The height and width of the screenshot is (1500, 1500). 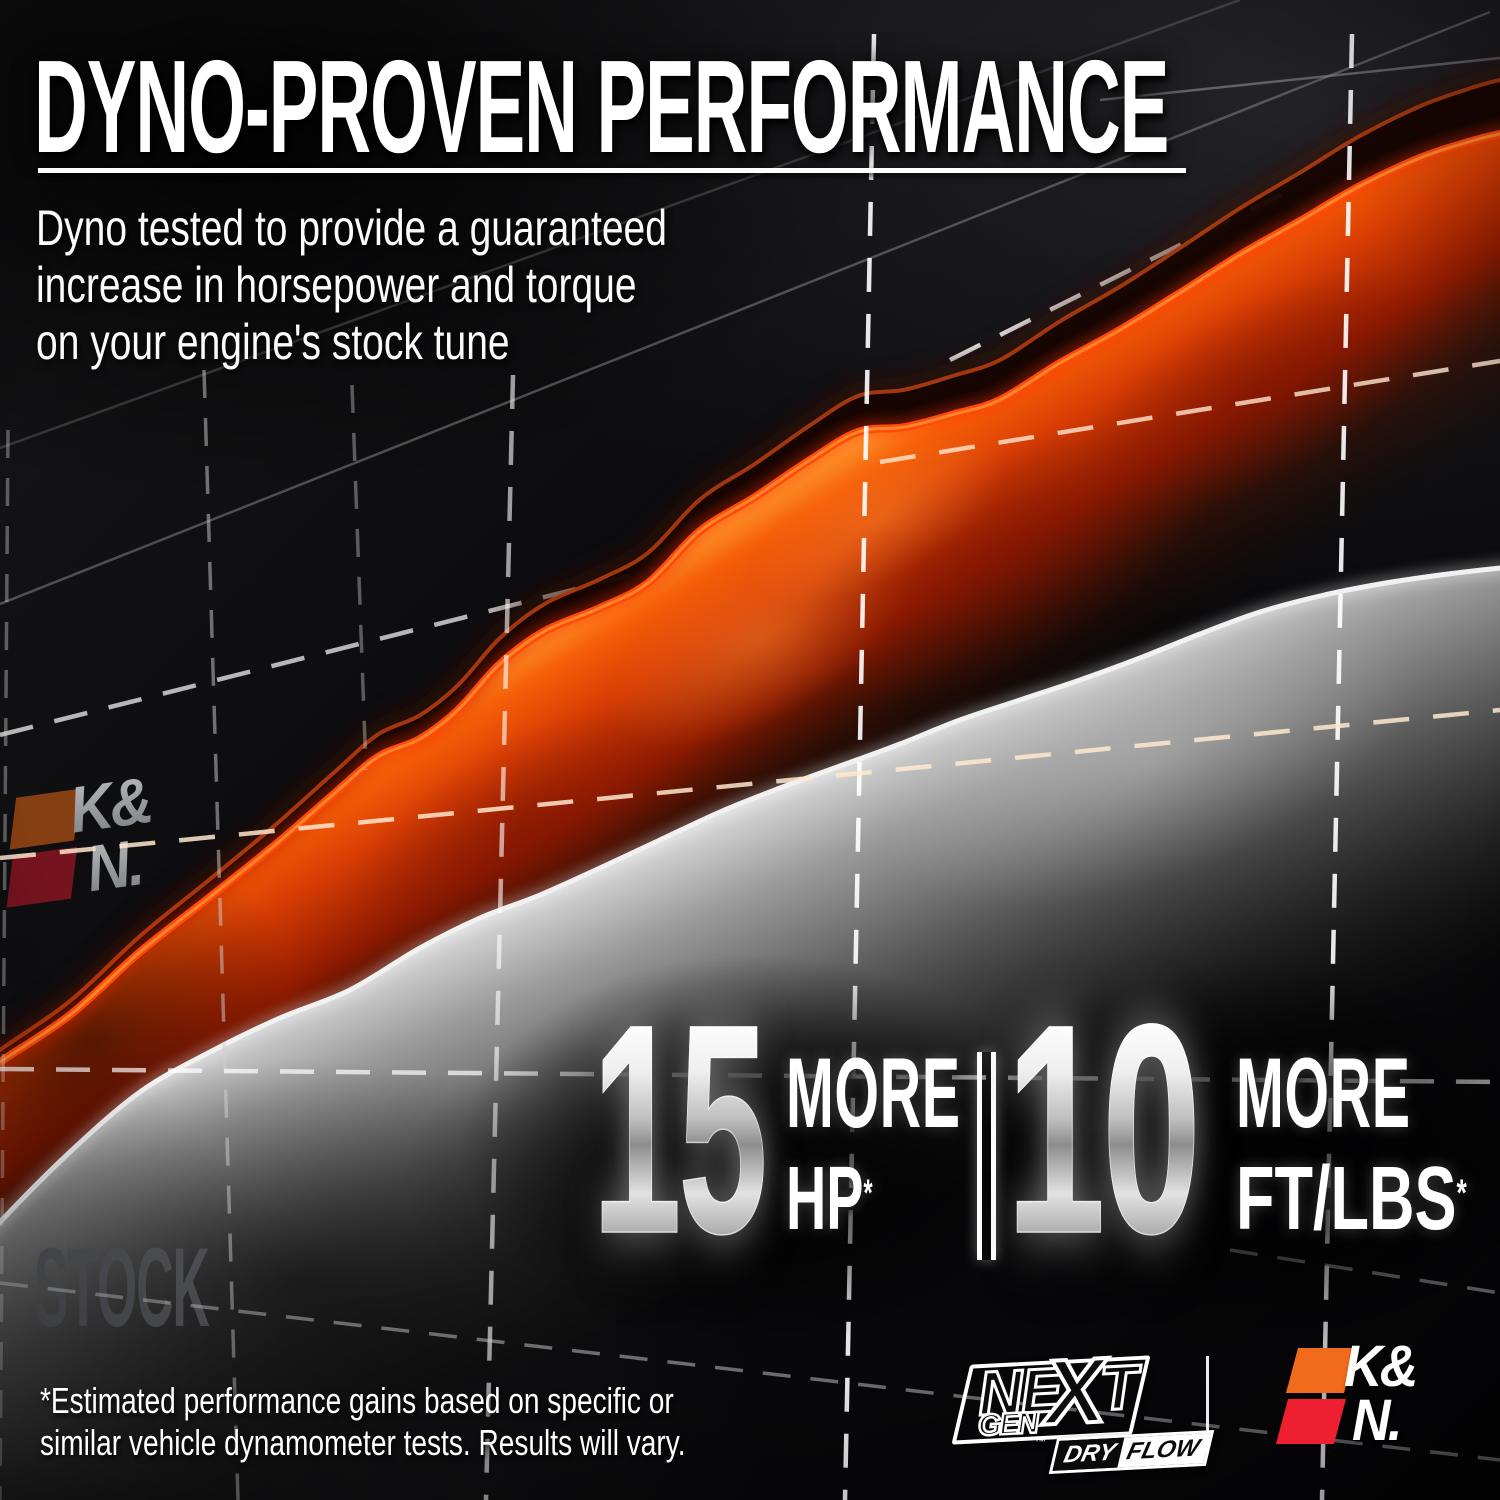 I want to click on stat-torque-unit: FT/LBS*, so click(x=1351, y=1199).